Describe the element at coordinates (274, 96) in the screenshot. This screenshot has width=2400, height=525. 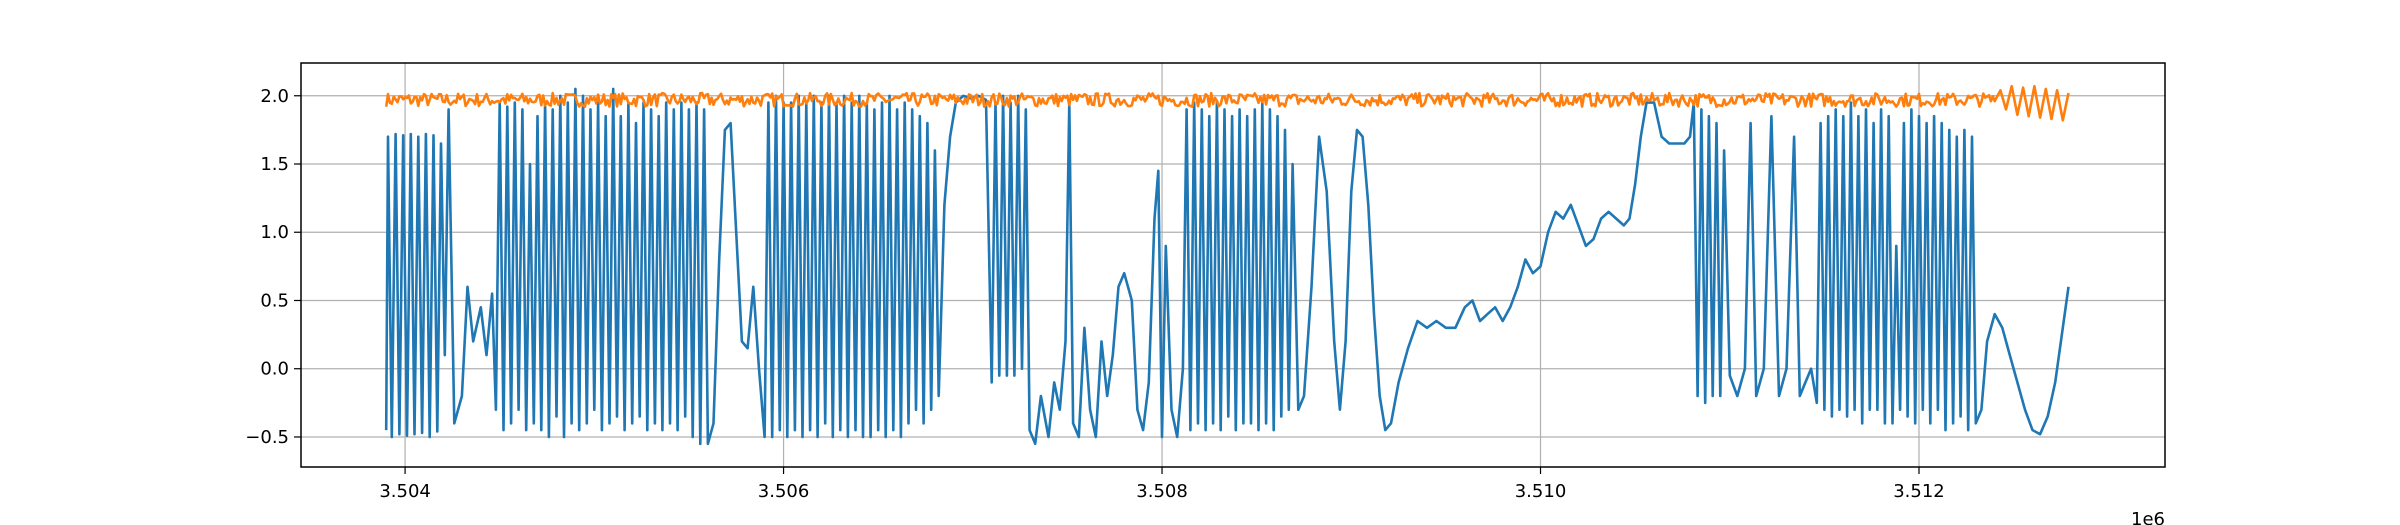
I see `y-tick-label: 2.0` at that location.